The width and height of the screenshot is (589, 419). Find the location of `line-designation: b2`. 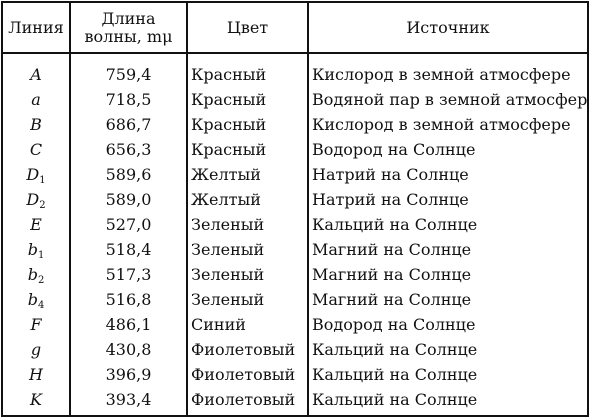

line-designation: b2 is located at coordinates (36, 274).